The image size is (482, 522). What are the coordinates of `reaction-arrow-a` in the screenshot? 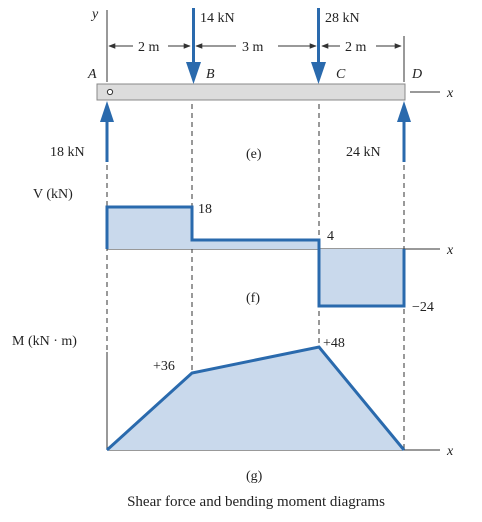 It's located at (107, 131).